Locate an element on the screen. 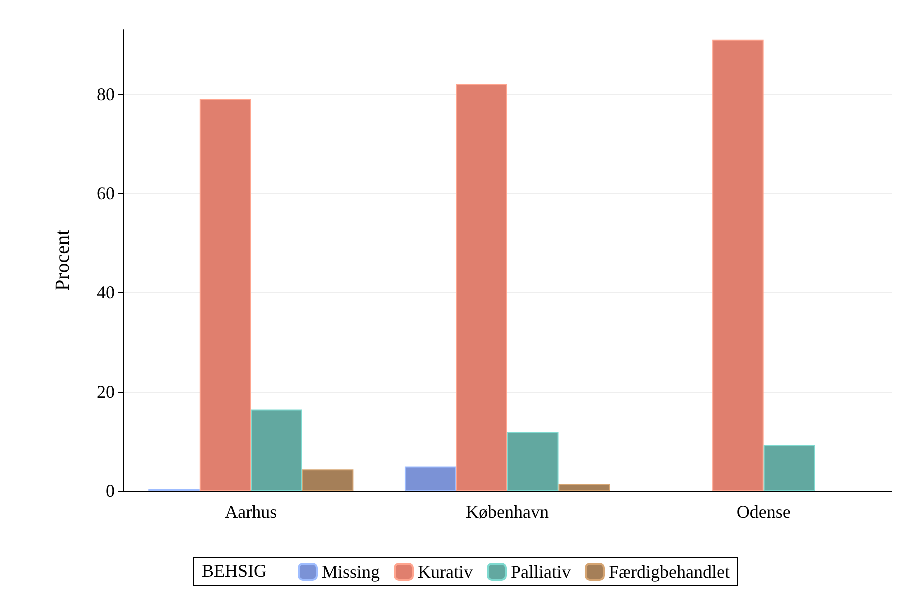 The width and height of the screenshot is (901, 604). y-tick-label: 0 is located at coordinates (110, 491).